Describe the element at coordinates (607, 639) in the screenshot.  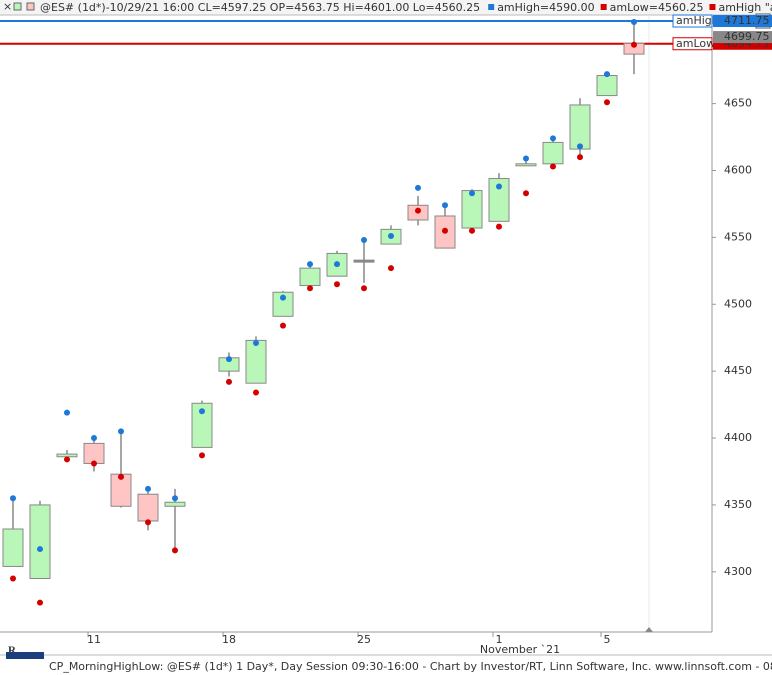
I see `x-tick-label: 5` at that location.